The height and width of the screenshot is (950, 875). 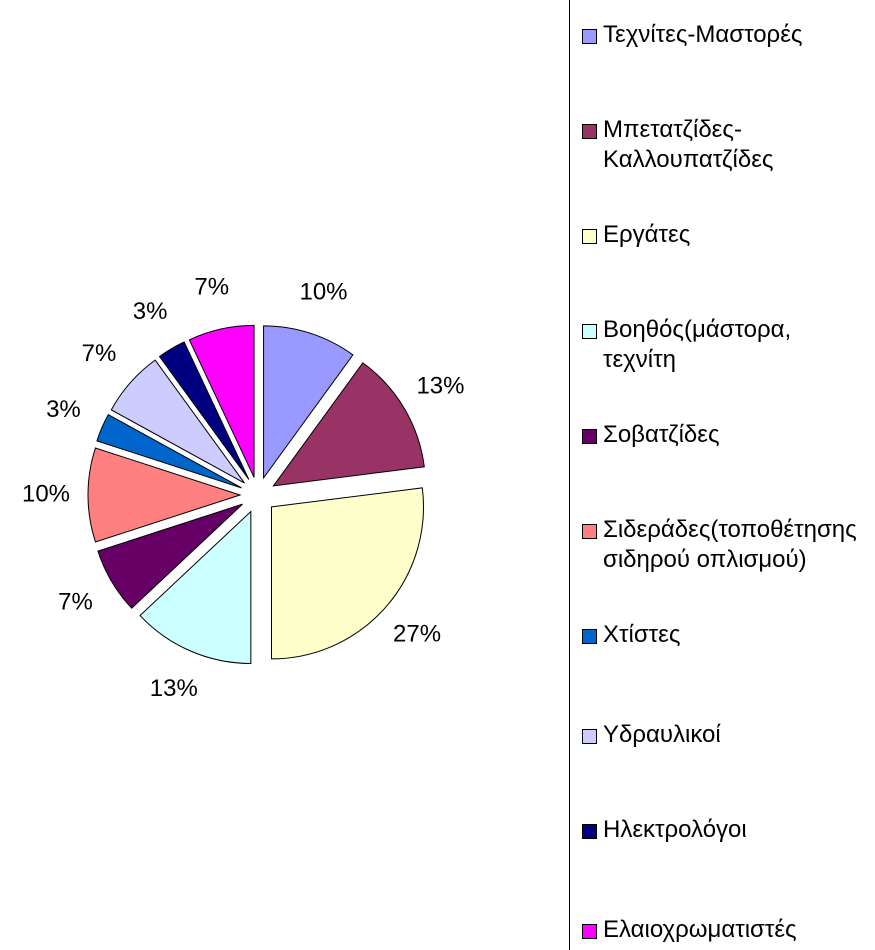 I want to click on legend-item: Βοηθός(μάστορα, τεχνίτη, so click(x=724, y=345).